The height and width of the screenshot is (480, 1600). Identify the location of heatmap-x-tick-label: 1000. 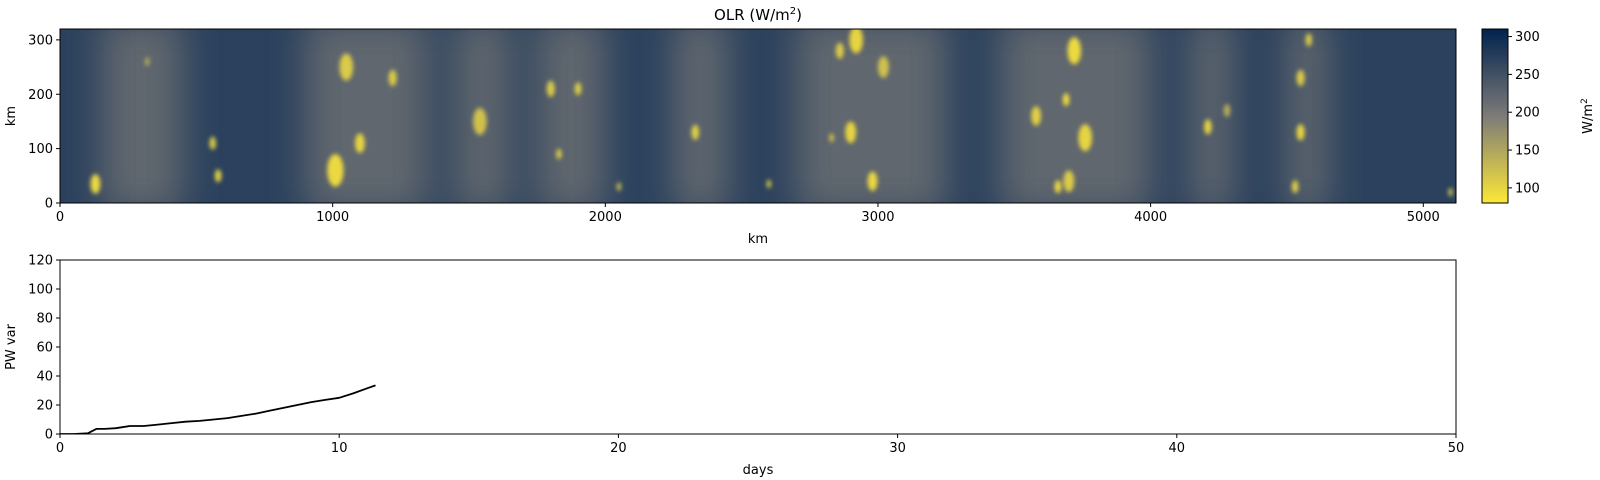
(332, 217).